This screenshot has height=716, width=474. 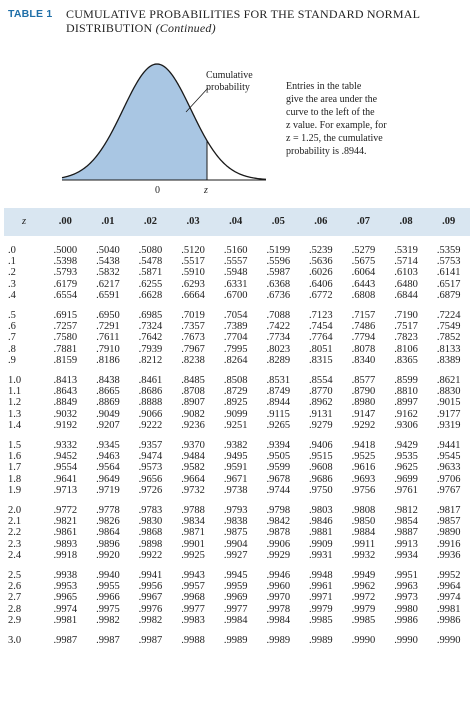 I want to click on probability-cell: .9983, so click(x=193, y=620).